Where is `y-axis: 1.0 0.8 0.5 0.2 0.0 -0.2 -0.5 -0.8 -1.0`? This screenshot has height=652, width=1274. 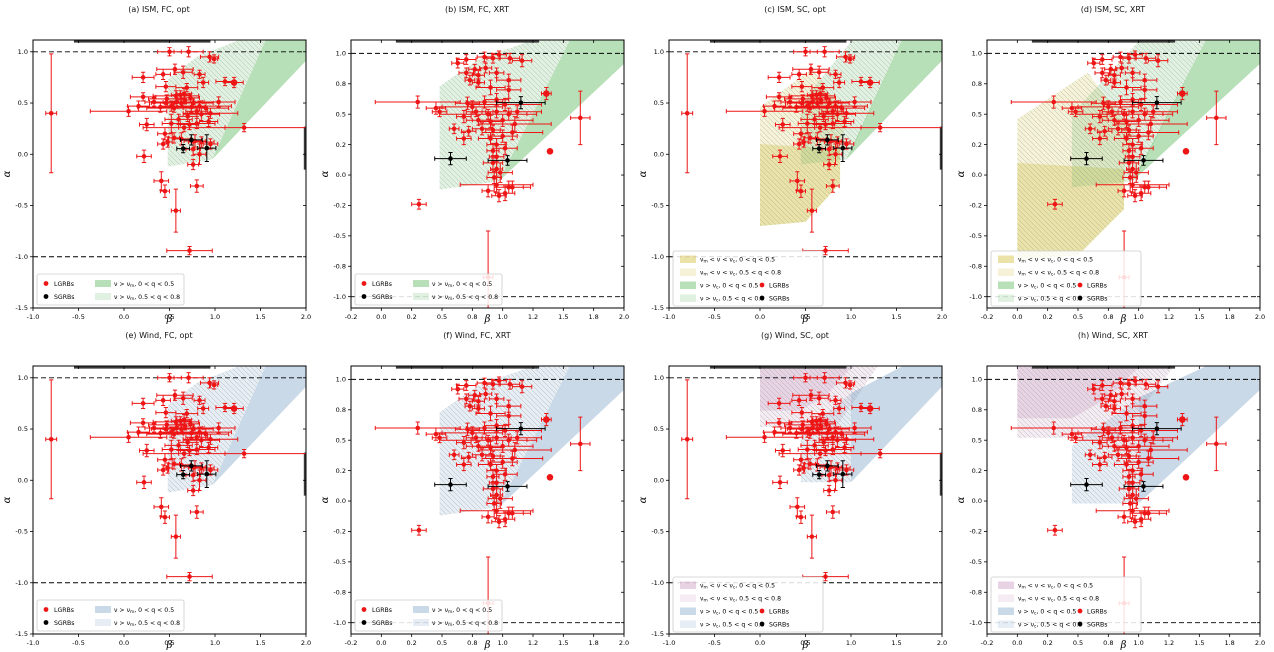 y-axis: 1.0 0.8 0.5 0.2 0.0 -0.2 -0.5 -0.8 -1.0 is located at coordinates (1114, 175).